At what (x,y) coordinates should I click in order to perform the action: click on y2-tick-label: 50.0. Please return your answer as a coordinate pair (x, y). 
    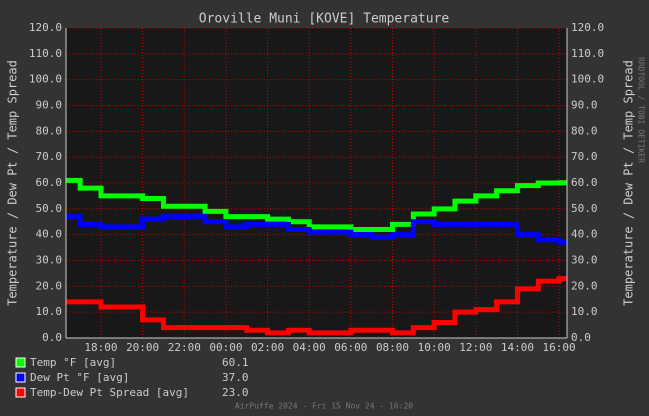
    Looking at the image, I should click on (584, 208).